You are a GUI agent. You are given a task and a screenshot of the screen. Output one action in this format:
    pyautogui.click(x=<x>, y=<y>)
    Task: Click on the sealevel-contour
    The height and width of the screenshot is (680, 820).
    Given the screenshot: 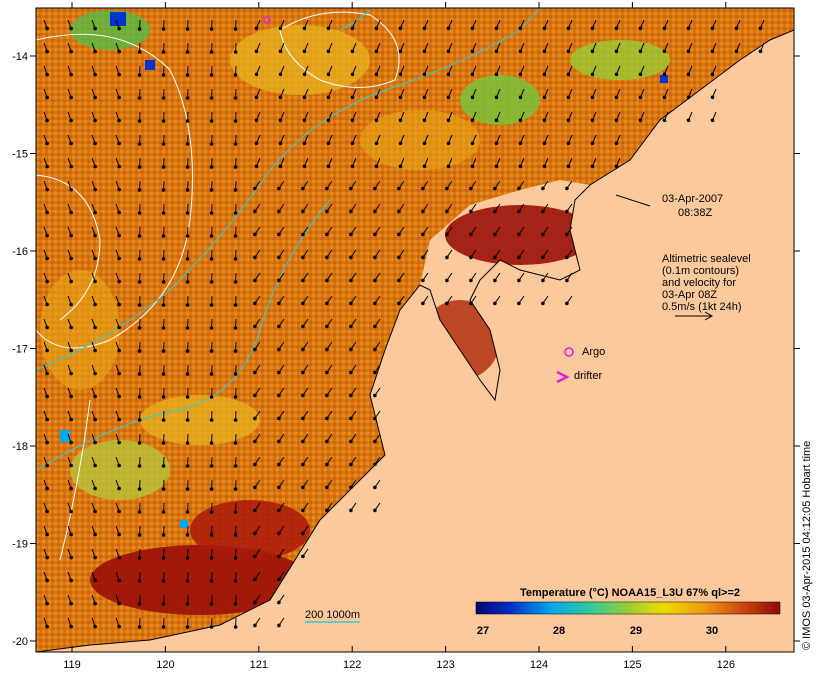 What is the action you would take?
    pyautogui.click(x=68, y=247)
    